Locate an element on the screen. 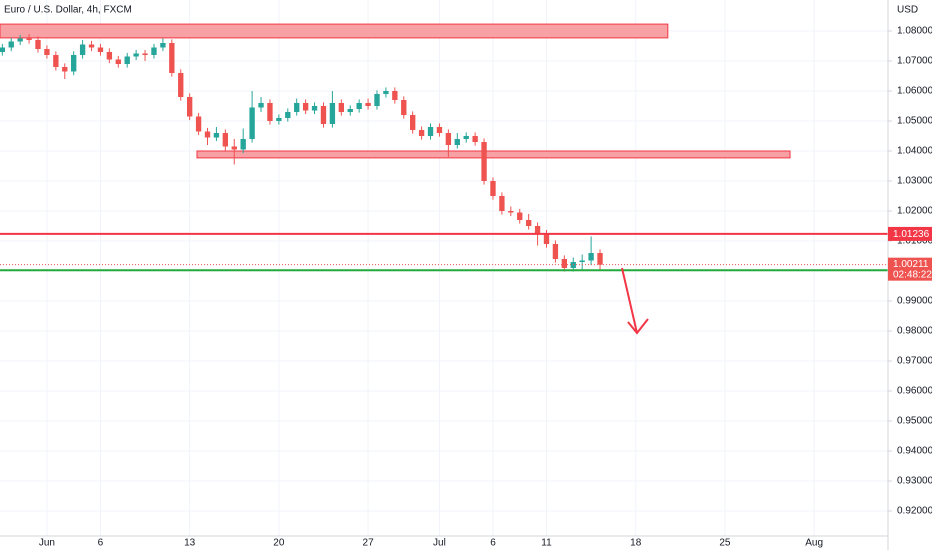 The image size is (932, 550). last-price-label: 1.00211 is located at coordinates (911, 264).